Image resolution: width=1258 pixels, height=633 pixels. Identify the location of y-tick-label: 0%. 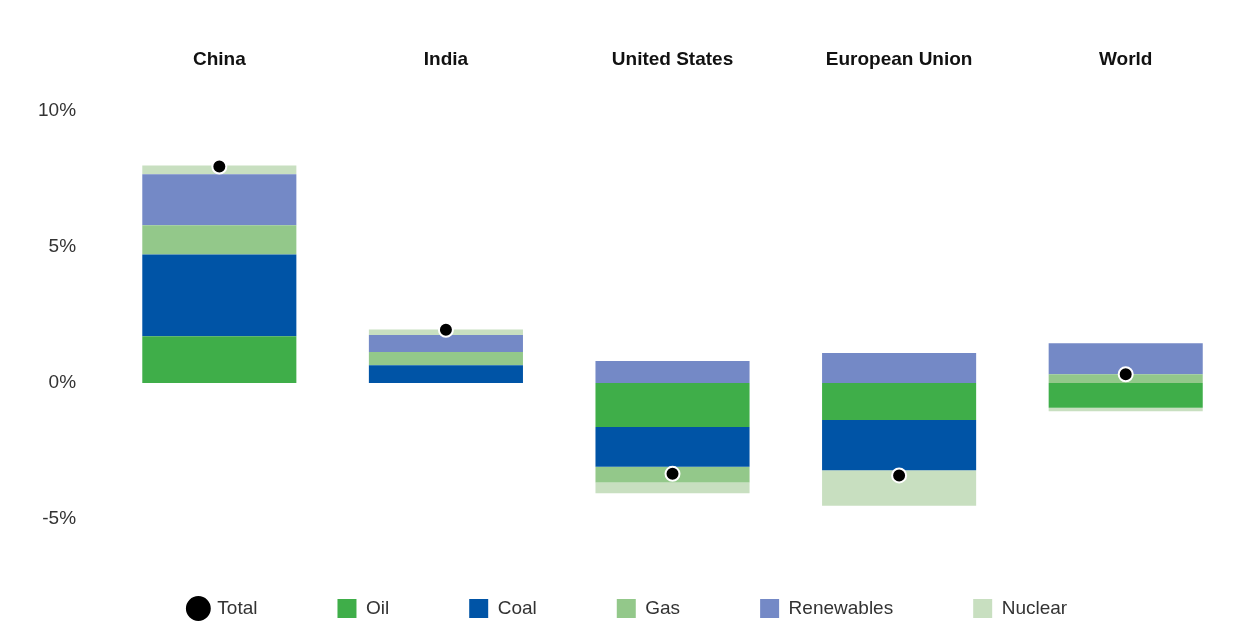
(62, 382).